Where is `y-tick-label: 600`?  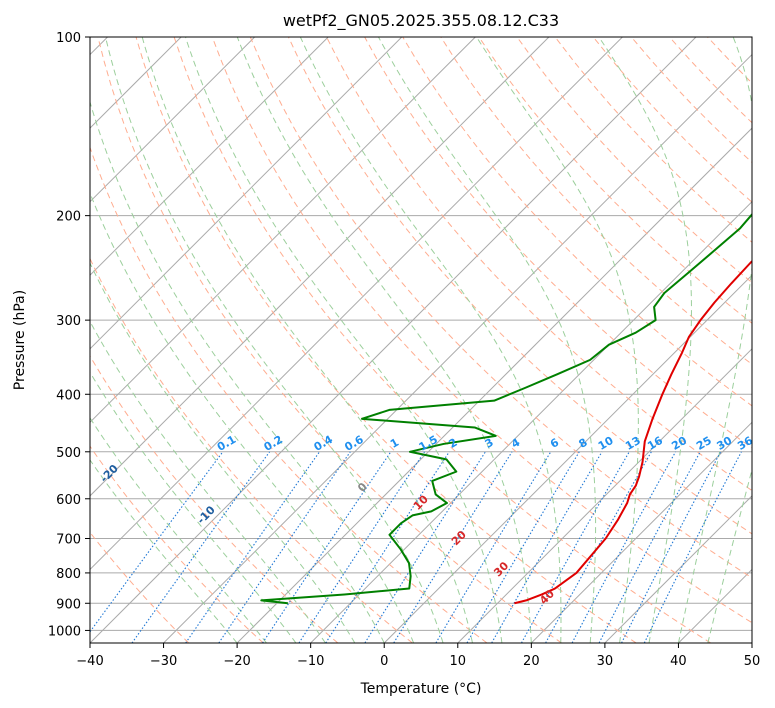
y-tick-label: 600 is located at coordinates (68, 500).